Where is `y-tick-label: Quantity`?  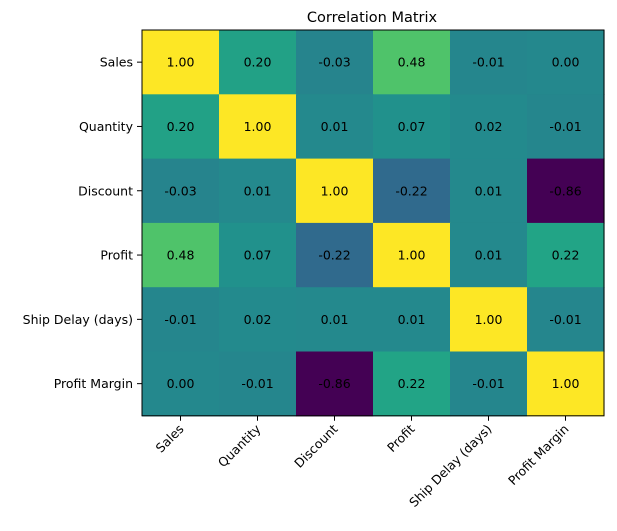
y-tick-label: Quantity is located at coordinates (106, 126).